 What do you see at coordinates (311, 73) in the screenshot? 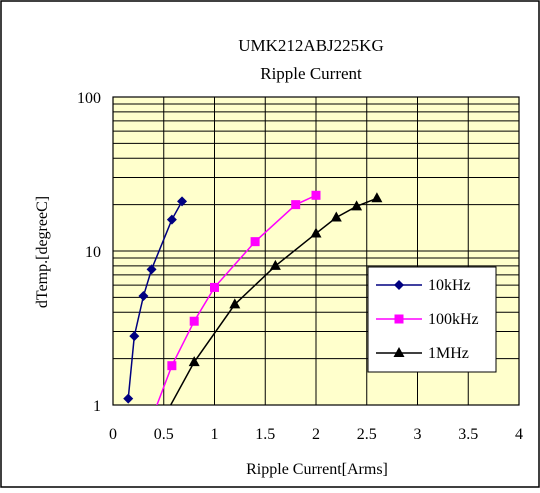
I see `chart-subtitle: Ripple Current` at bounding box center [311, 73].